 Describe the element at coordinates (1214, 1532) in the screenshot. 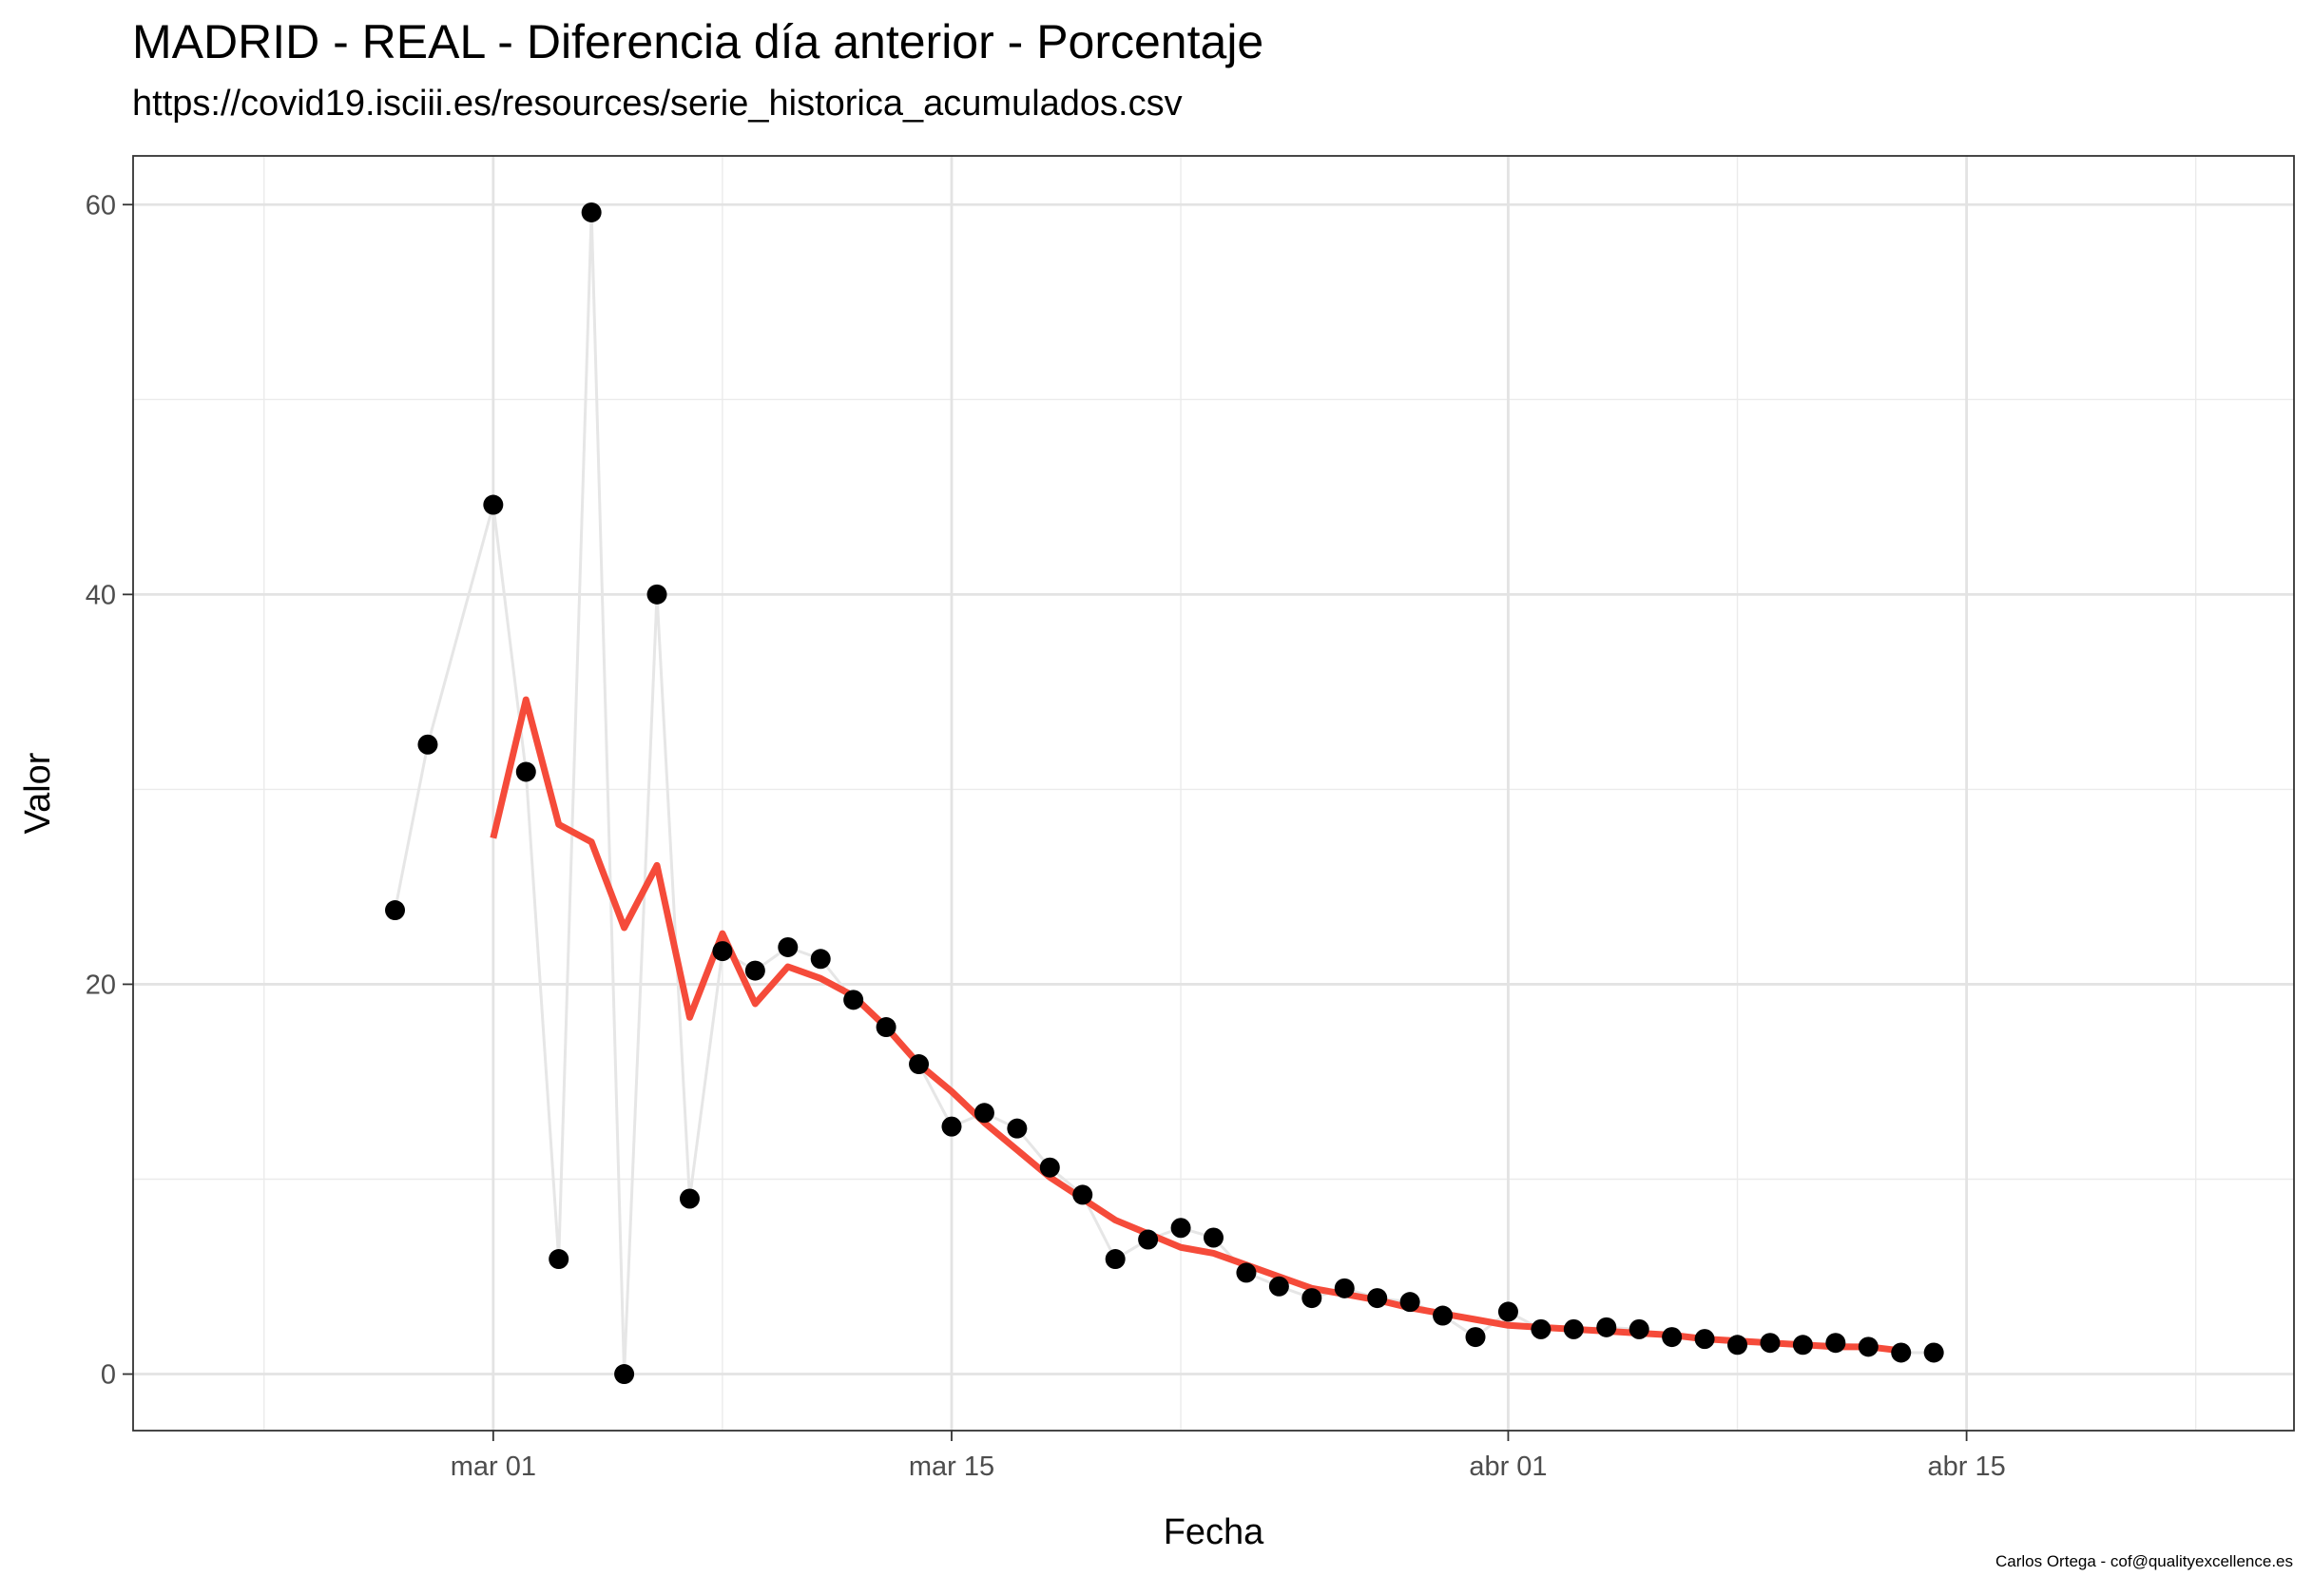

I see `x-axis-title: Fecha` at that location.